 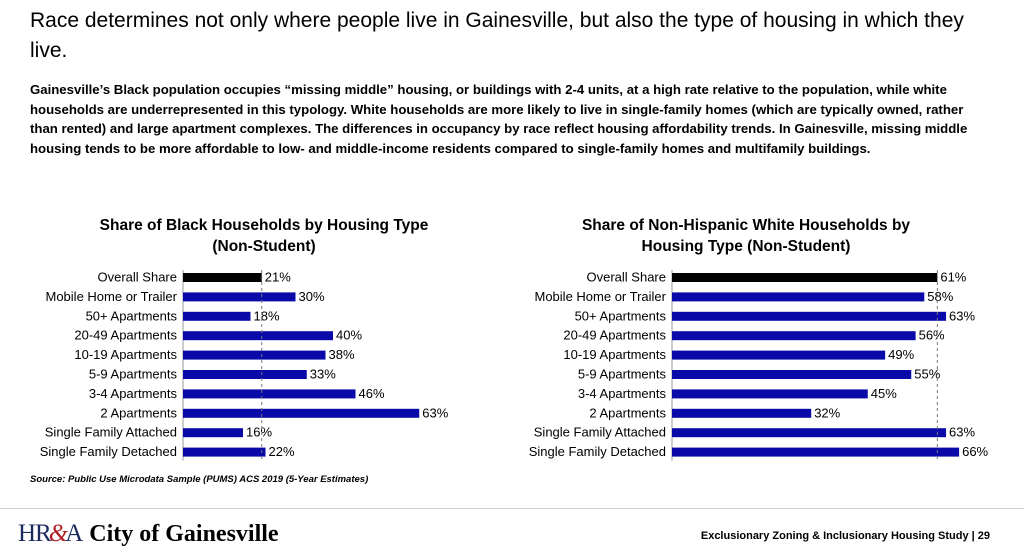 I want to click on hra-city-logo: HR&A City of Gainesville, so click(x=148, y=533).